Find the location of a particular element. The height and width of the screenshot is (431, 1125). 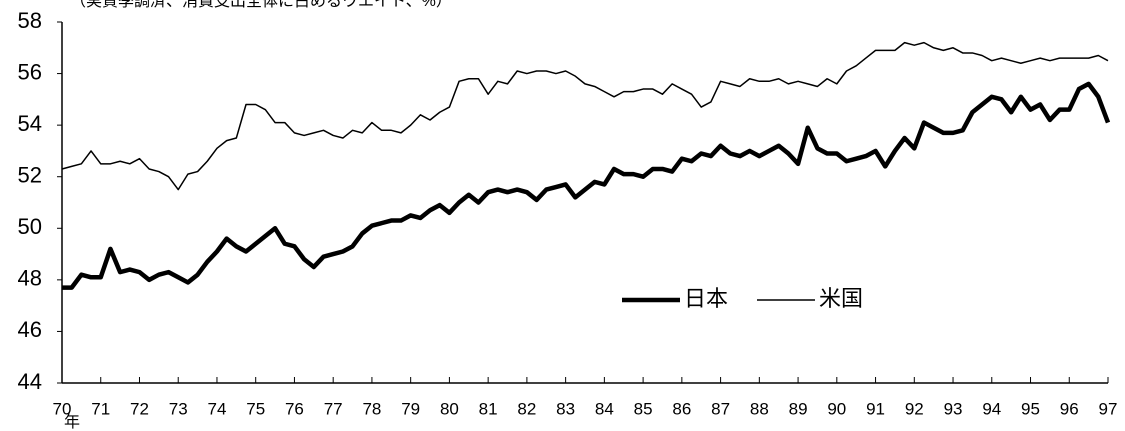

x-tick-label: 89 is located at coordinates (798, 408).